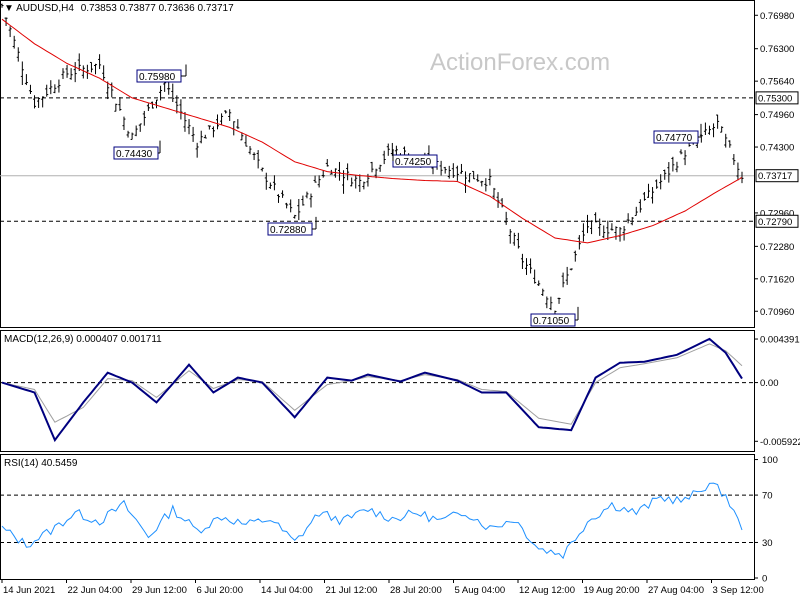 The image size is (800, 603). I want to click on price-tick-label: 0.75640, so click(777, 82).